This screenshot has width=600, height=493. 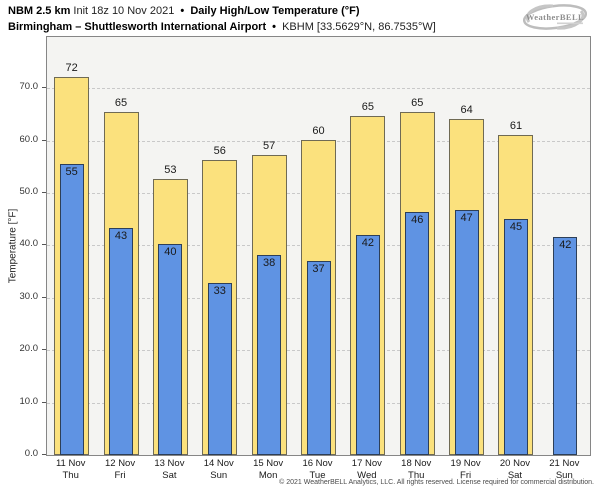 What do you see at coordinates (70, 463) in the screenshot?
I see `x-label-date: 11 Nov` at bounding box center [70, 463].